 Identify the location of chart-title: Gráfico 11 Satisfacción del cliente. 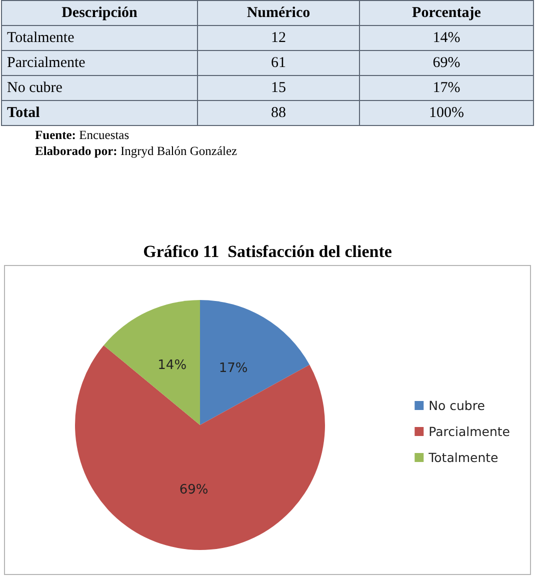
(267, 251).